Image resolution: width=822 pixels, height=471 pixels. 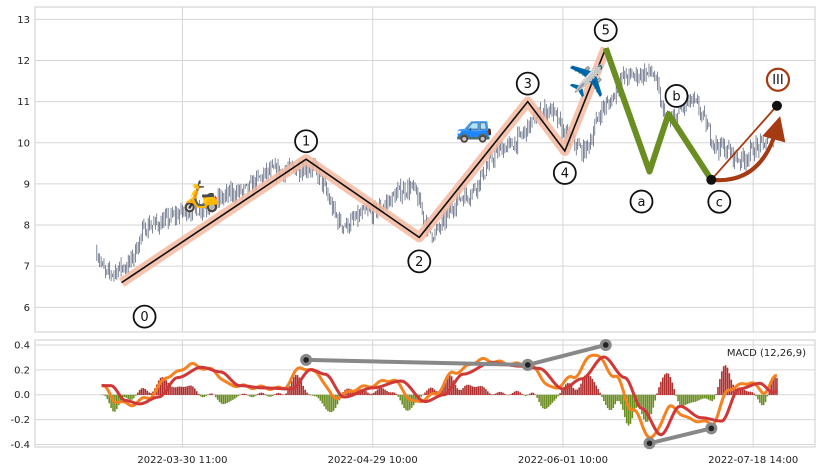 I want to click on wave-label-III: III, so click(x=778, y=80).